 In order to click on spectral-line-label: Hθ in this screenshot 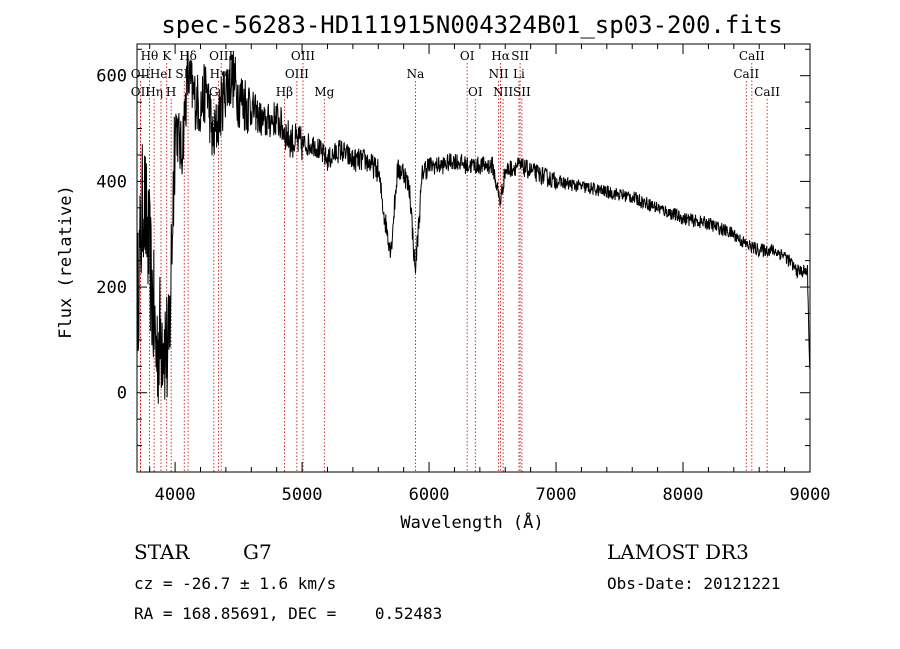, I will do `click(150, 56)`.